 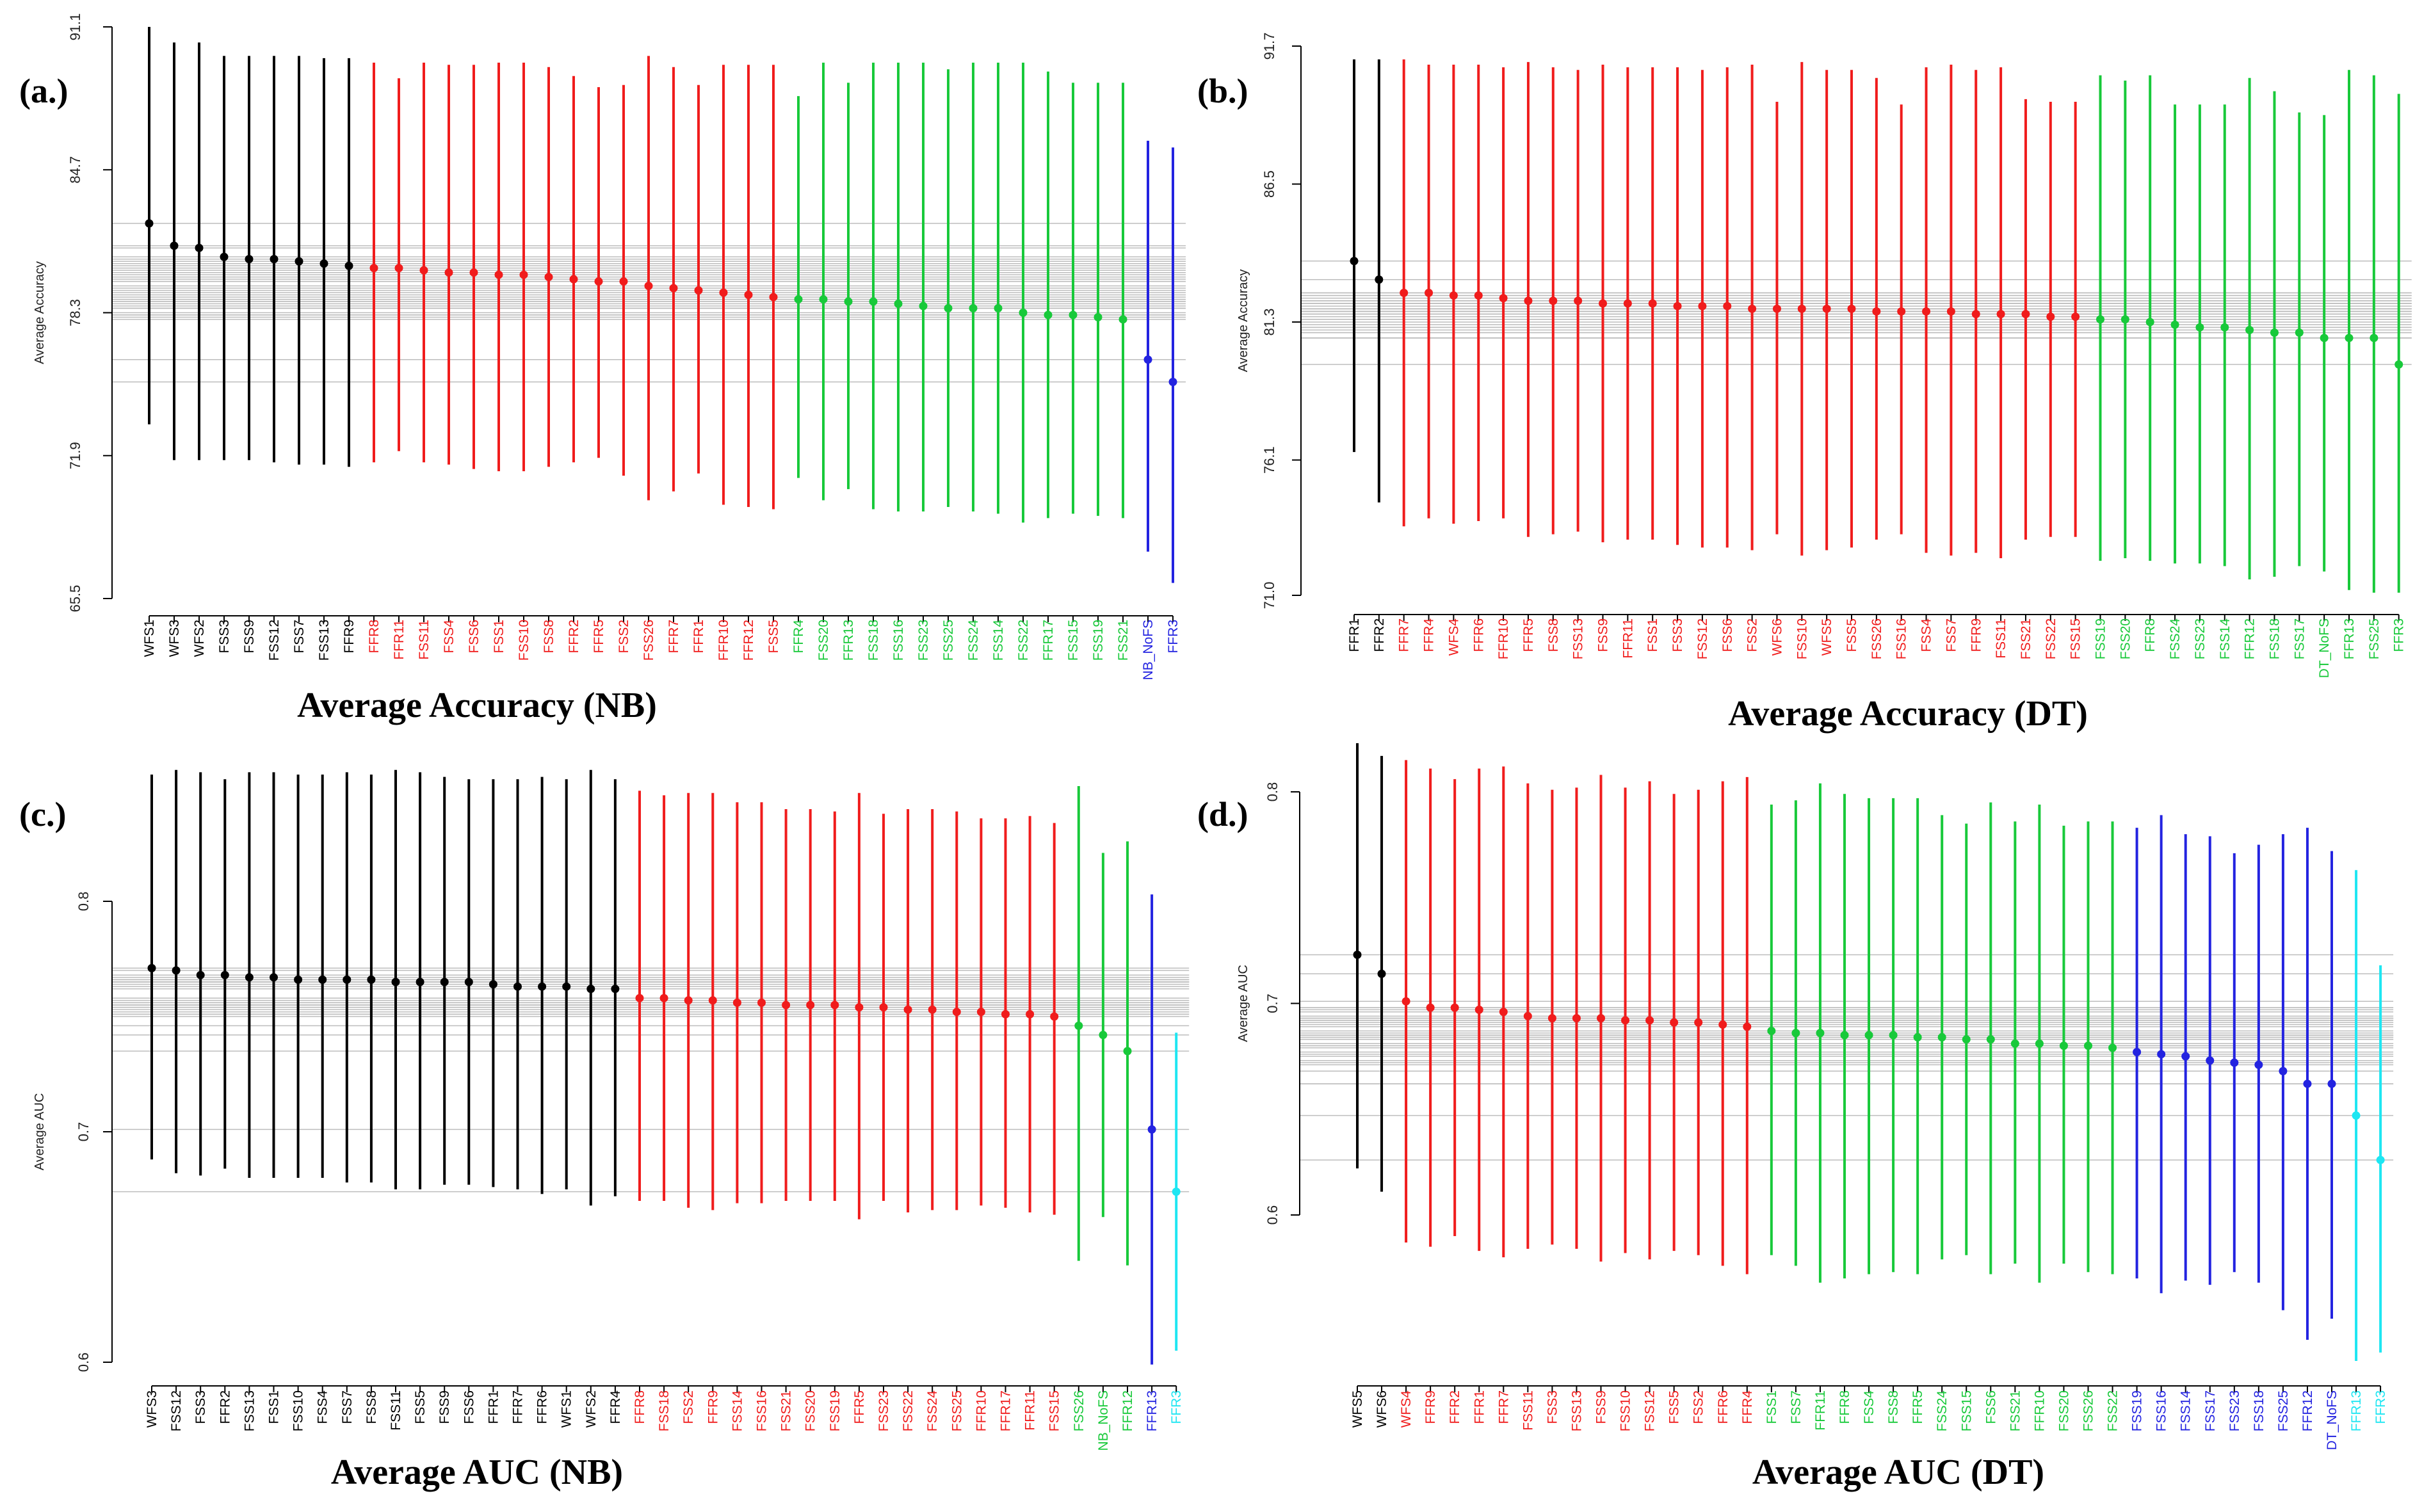 What do you see at coordinates (1528, 1015) in the screenshot?
I see `mean-point-fss11` at bounding box center [1528, 1015].